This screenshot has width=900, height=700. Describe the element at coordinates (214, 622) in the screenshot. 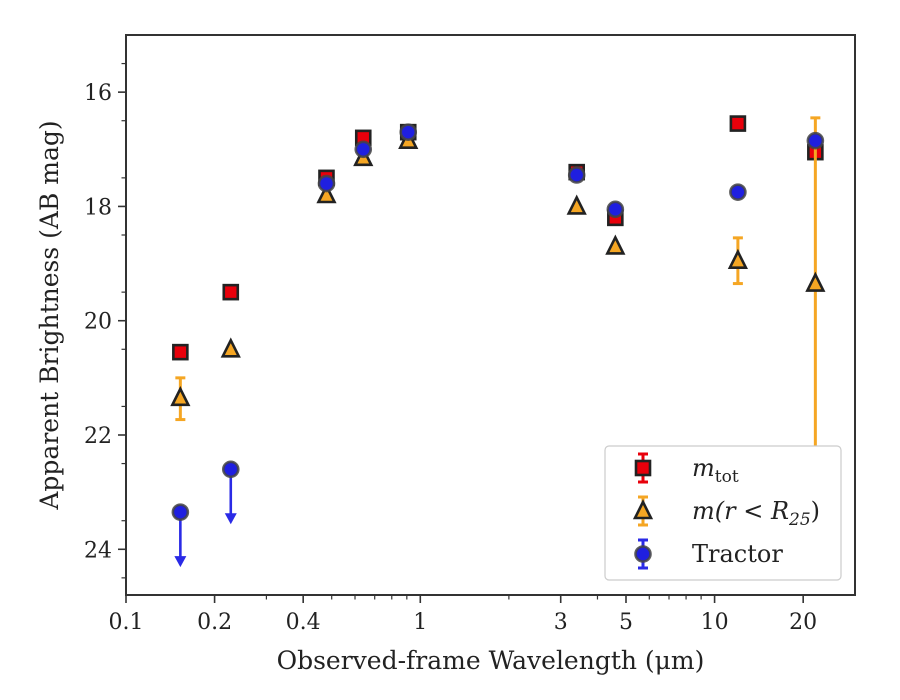

I see `x-tick-label: 0.2` at that location.